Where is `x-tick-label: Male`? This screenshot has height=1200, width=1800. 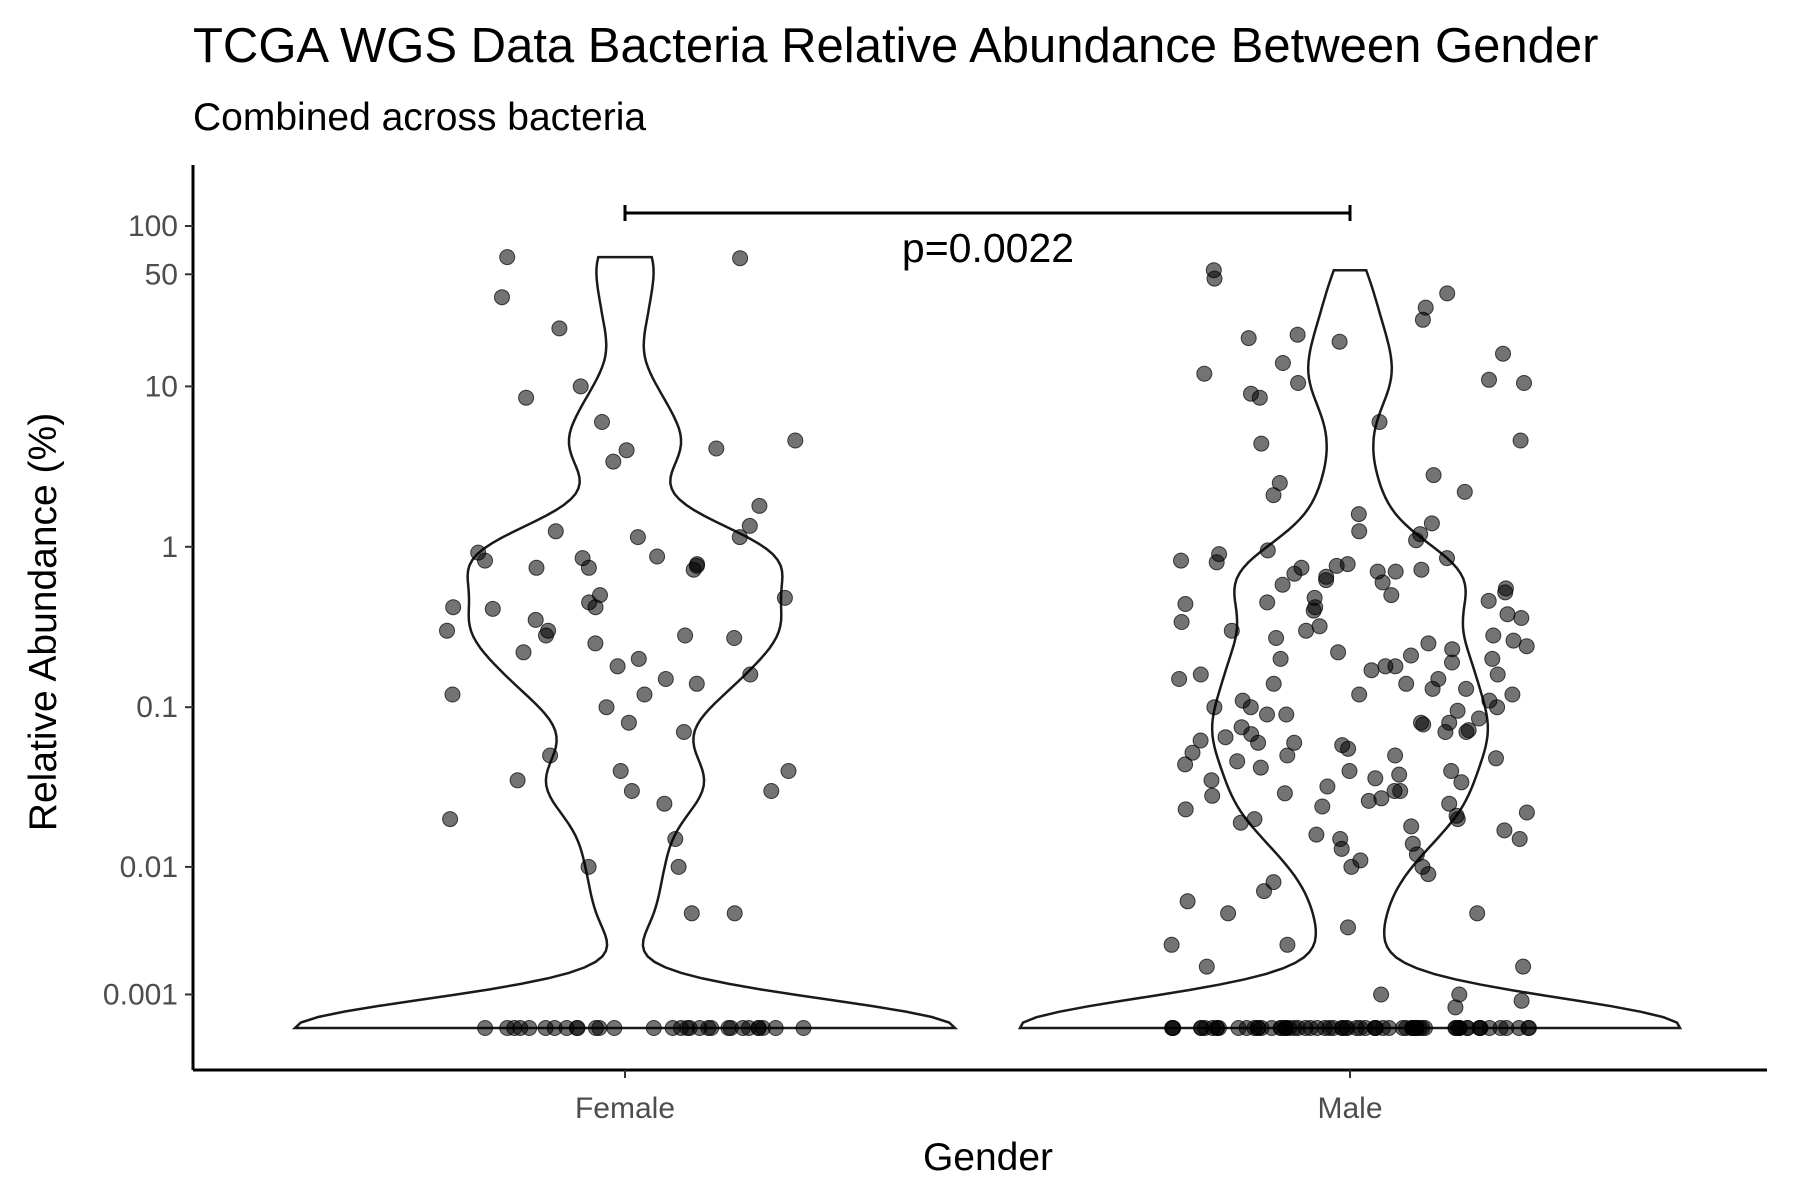 x-tick-label: Male is located at coordinates (1349, 1108).